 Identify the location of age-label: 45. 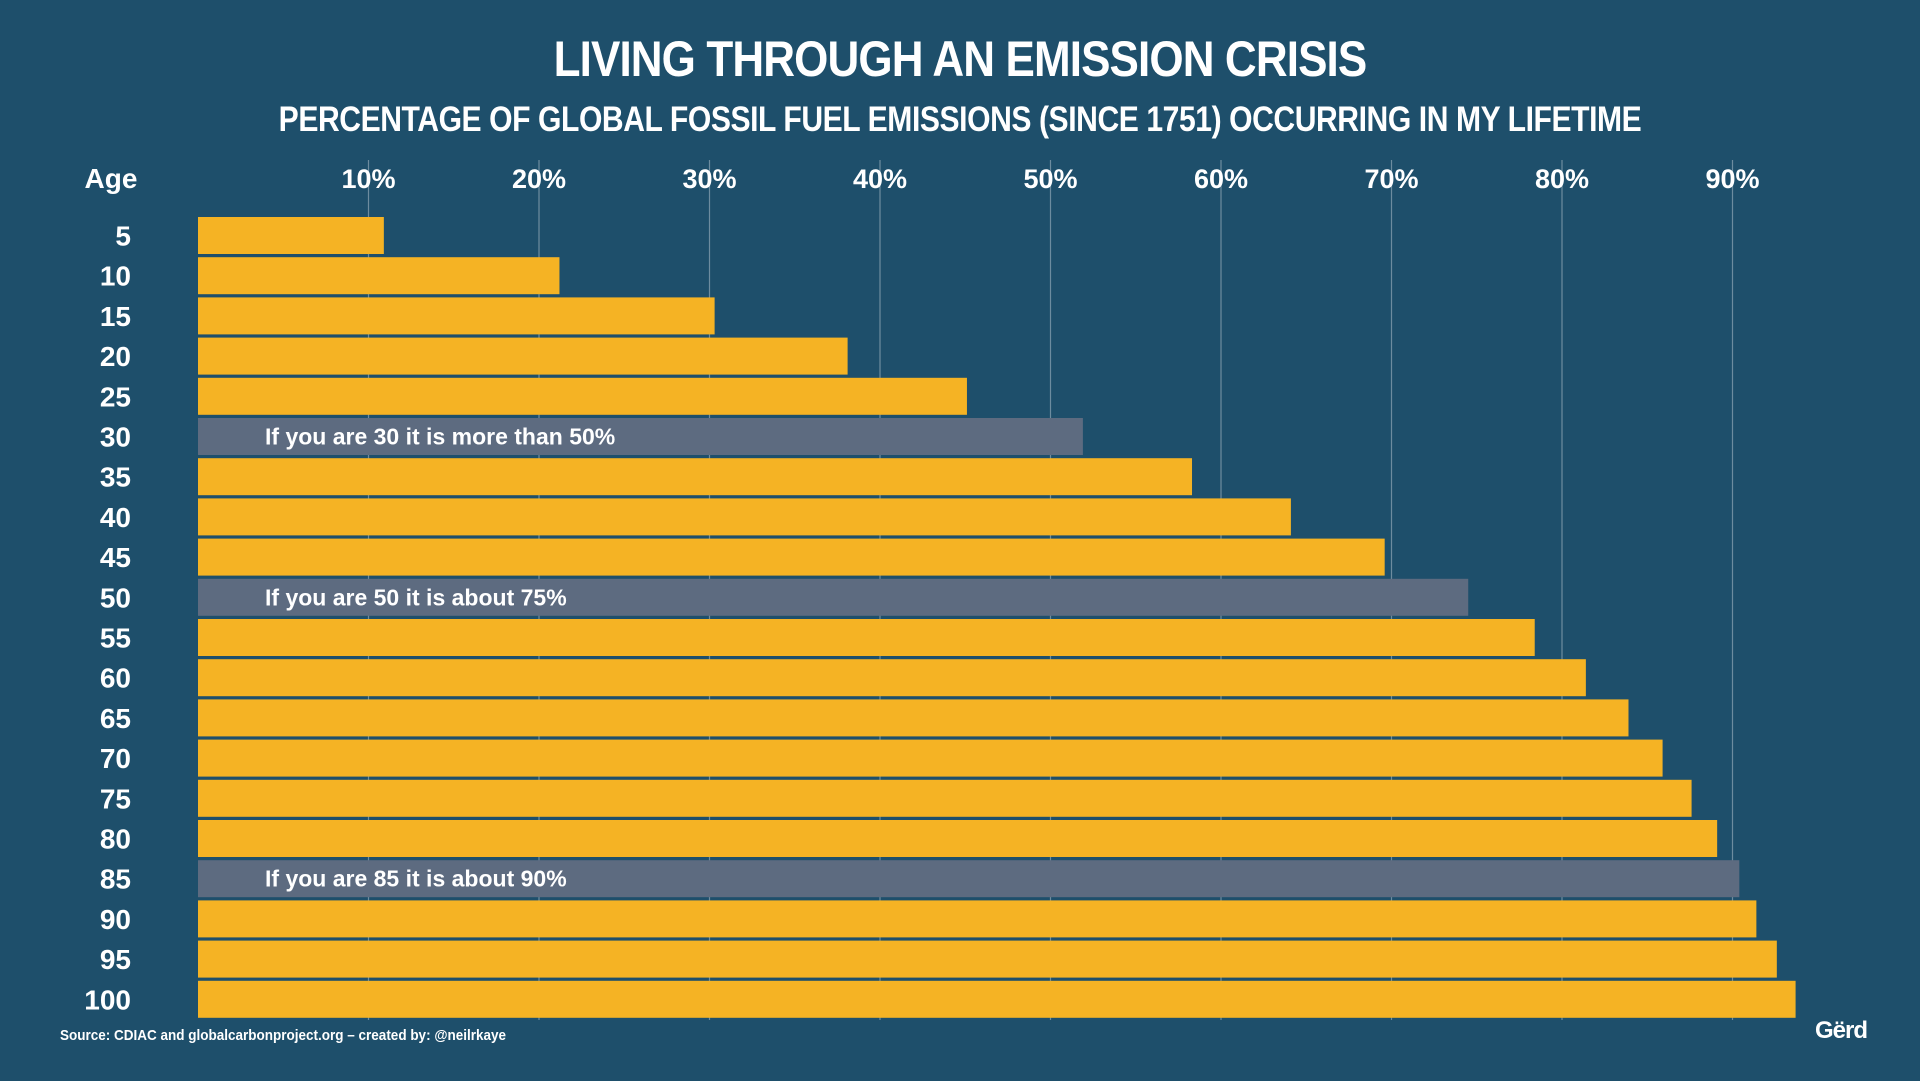
(115, 557).